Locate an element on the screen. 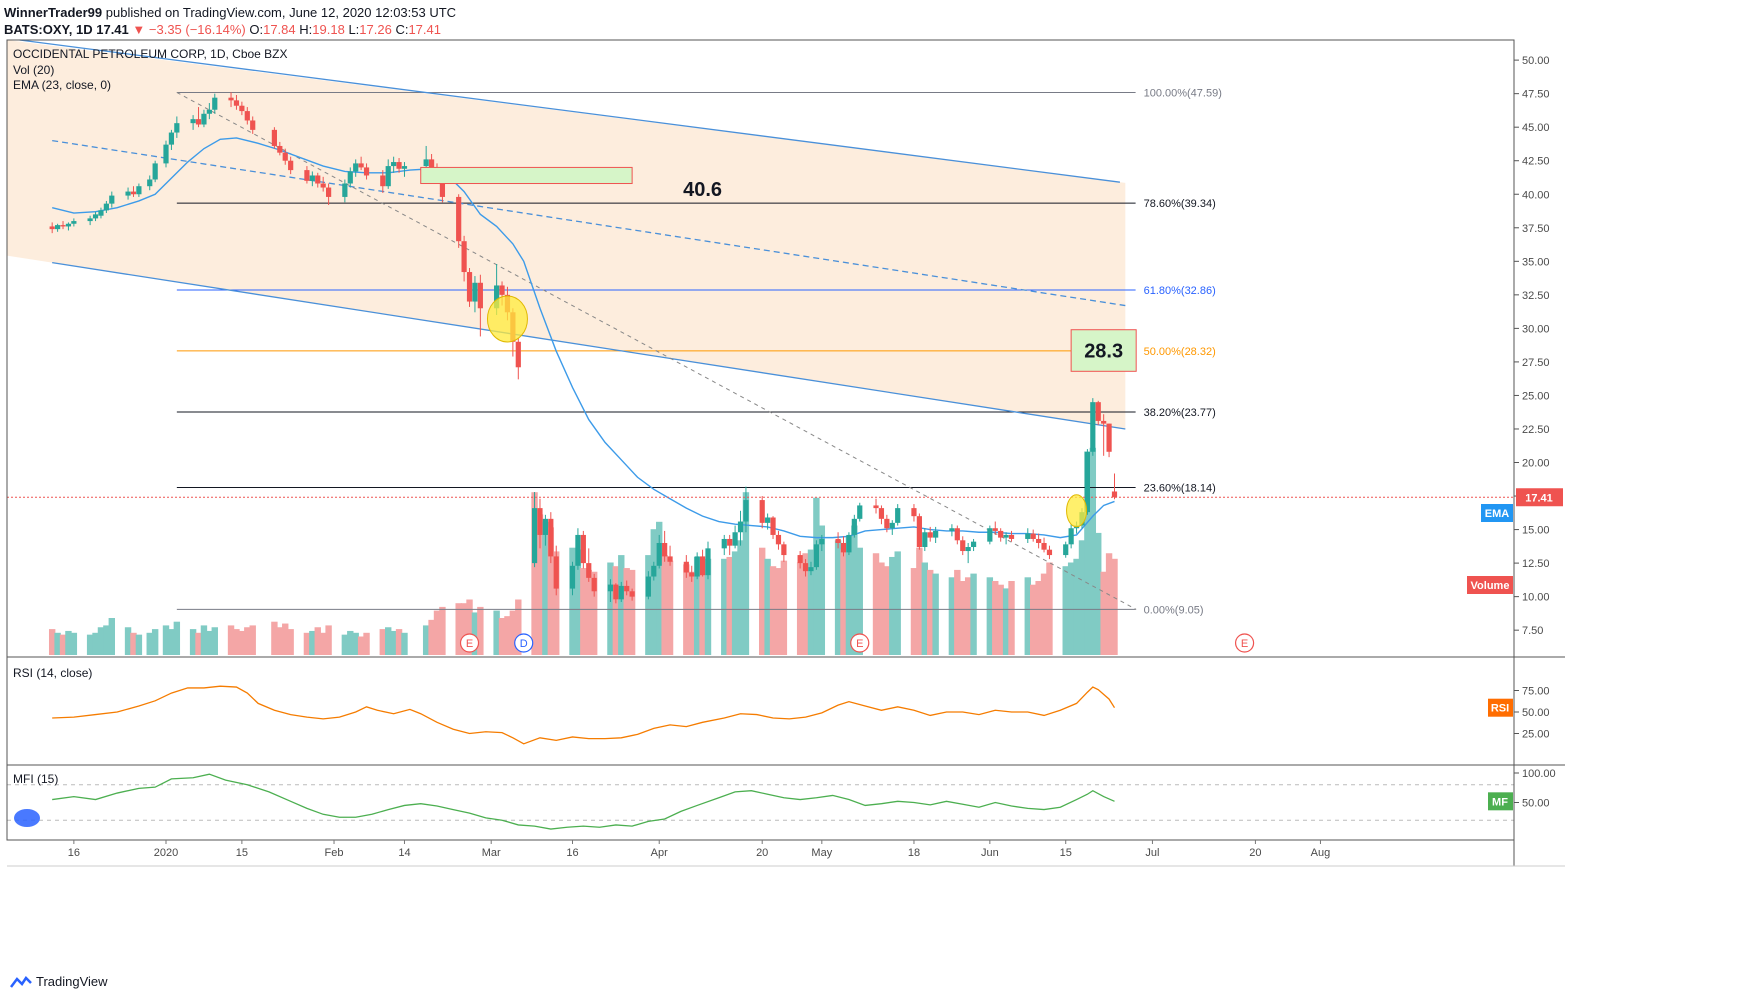 The image size is (1754, 1002). cloud-icon is located at coordinates (27, 818).